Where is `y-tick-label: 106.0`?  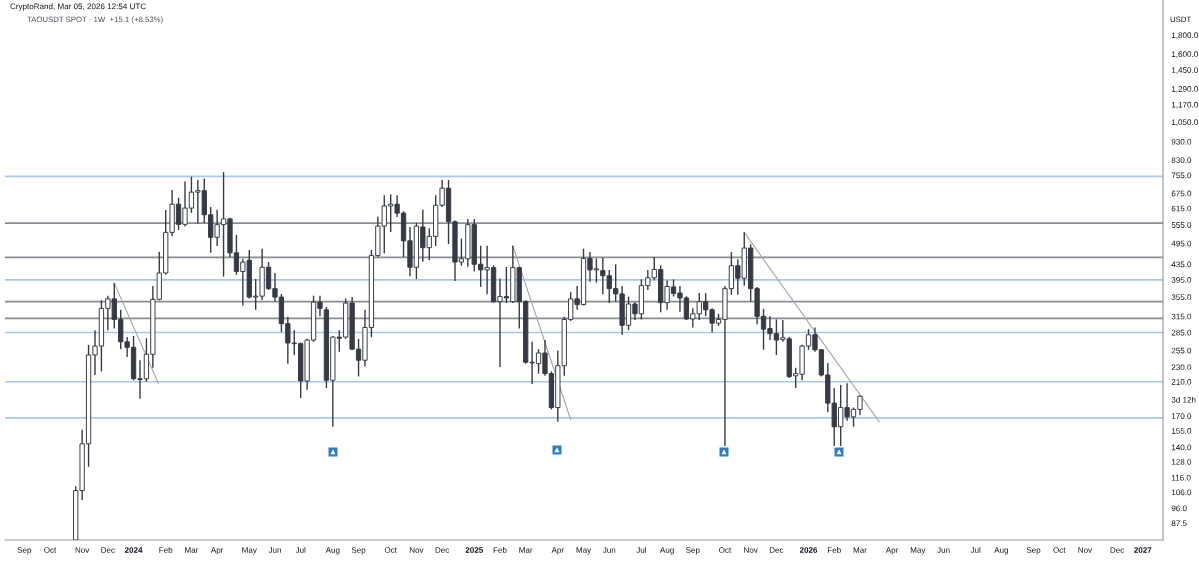 y-tick-label: 106.0 is located at coordinates (1181, 492).